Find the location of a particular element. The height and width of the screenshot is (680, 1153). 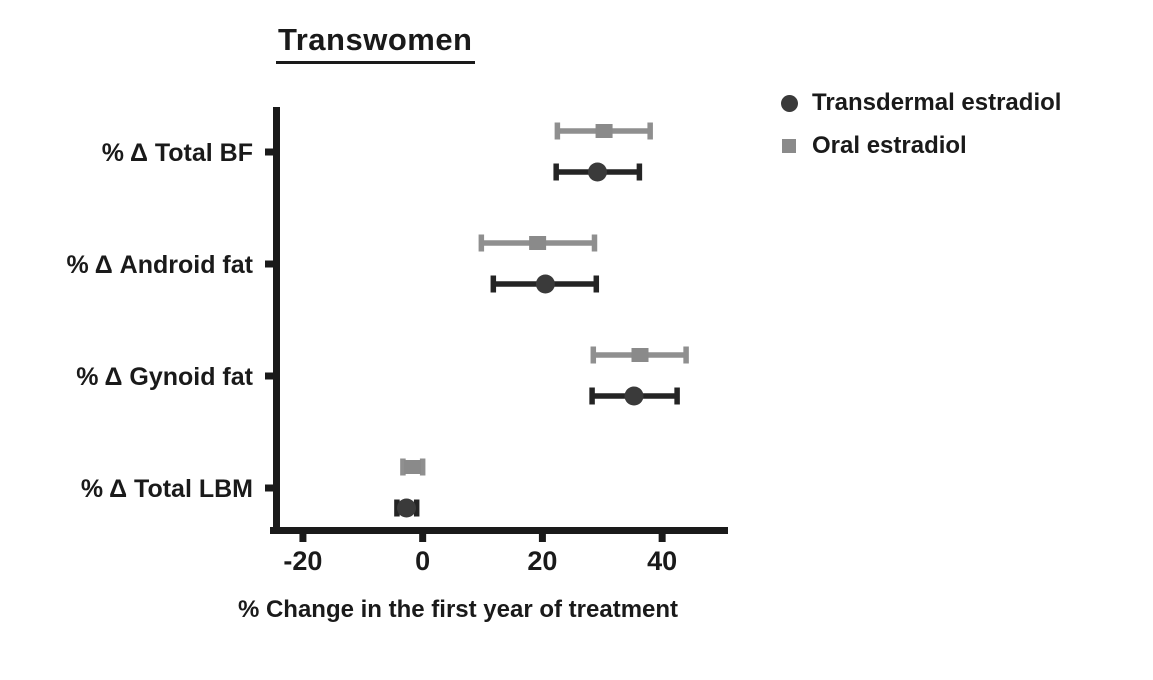

legend: Transdermal estradiol Oral estradiol is located at coordinates (920, 132).